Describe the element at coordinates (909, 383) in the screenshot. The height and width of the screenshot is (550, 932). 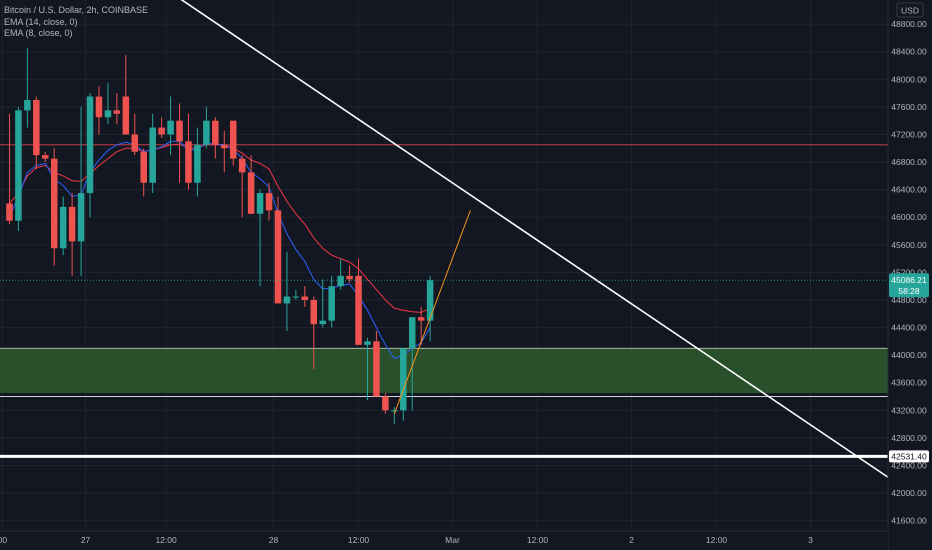
I see `price-tick-label: 43600.00` at that location.